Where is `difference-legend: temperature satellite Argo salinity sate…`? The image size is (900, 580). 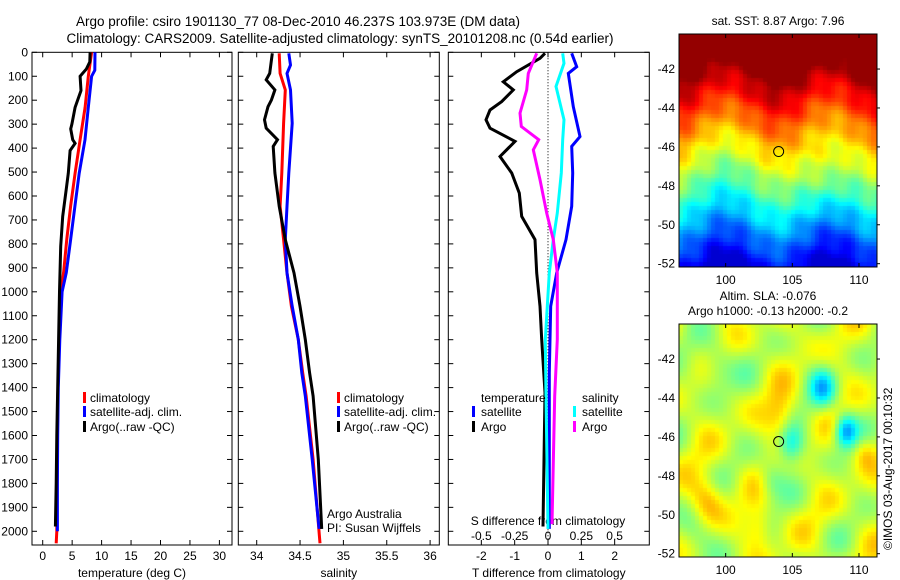
difference-legend: temperature satellite Argo salinity sate… is located at coordinates (547, 412).